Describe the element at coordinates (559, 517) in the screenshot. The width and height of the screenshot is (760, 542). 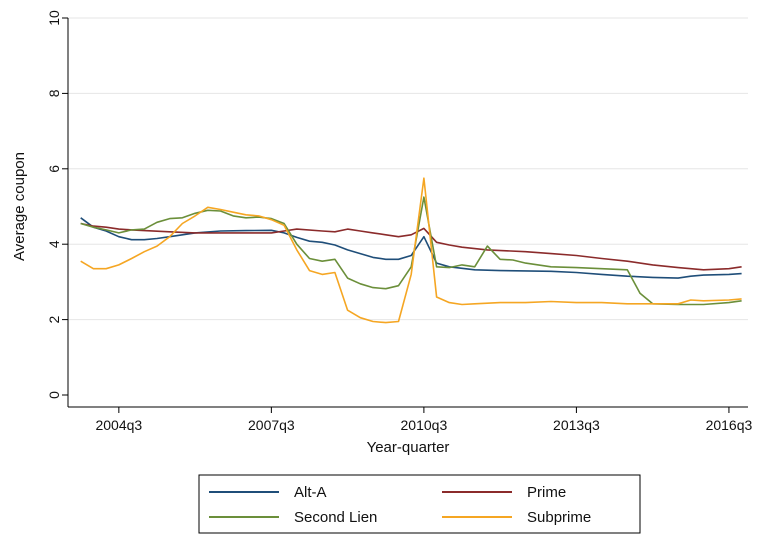
I see `legend-label: Subprime` at that location.